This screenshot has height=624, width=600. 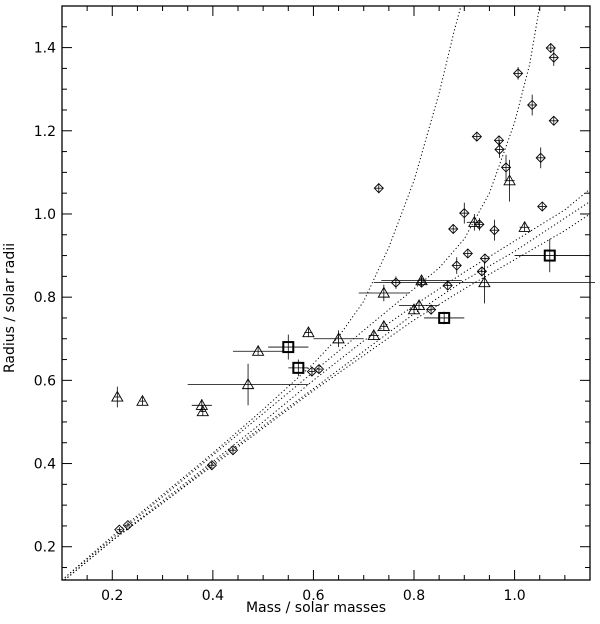 I want to click on y-tick-label: 0.6, so click(x=45, y=381).